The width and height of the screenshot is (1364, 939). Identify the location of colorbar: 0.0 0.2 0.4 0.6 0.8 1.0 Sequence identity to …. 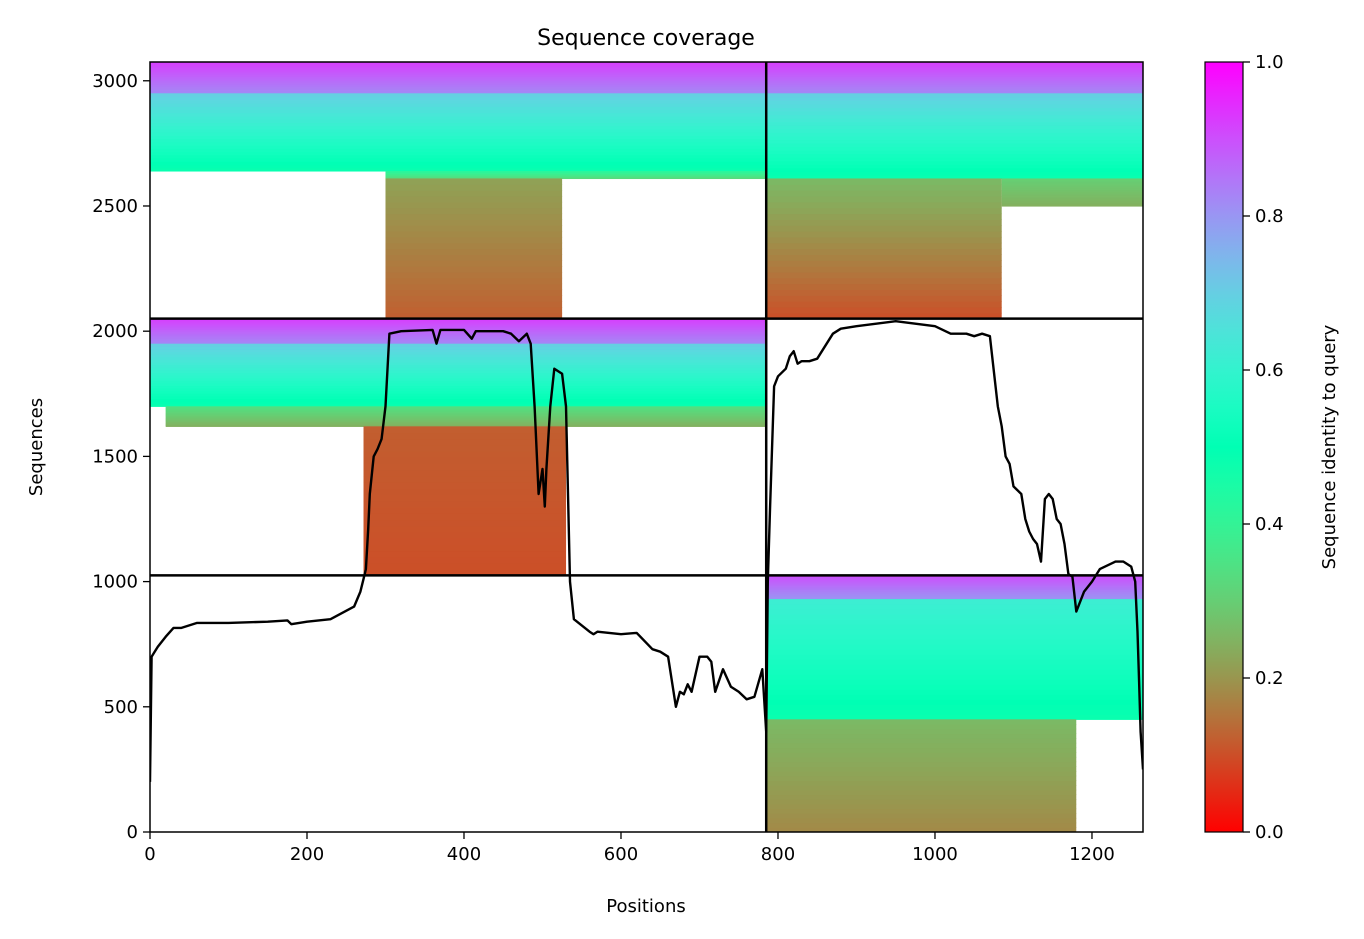
(1272, 447).